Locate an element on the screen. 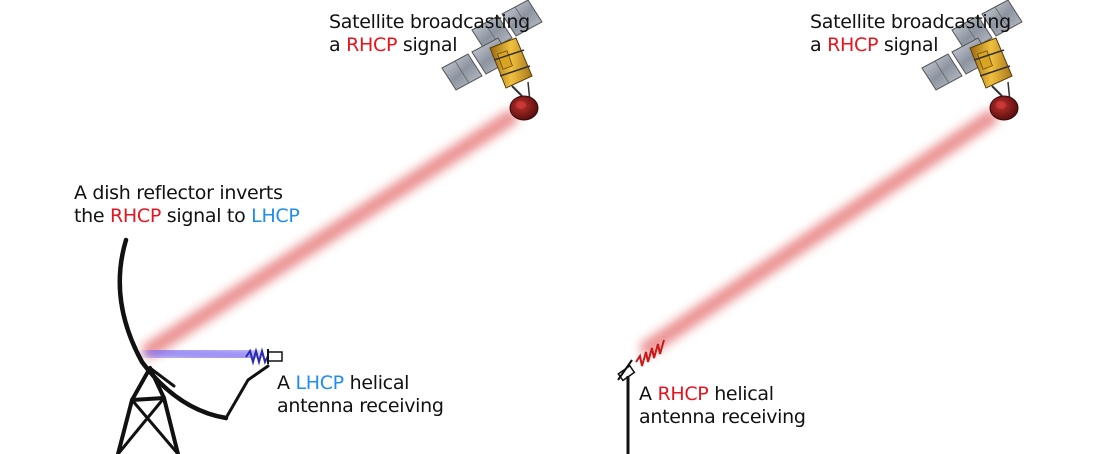 The width and height of the screenshot is (1110, 454). lhcp-beam-left is located at coordinates (202, 354).